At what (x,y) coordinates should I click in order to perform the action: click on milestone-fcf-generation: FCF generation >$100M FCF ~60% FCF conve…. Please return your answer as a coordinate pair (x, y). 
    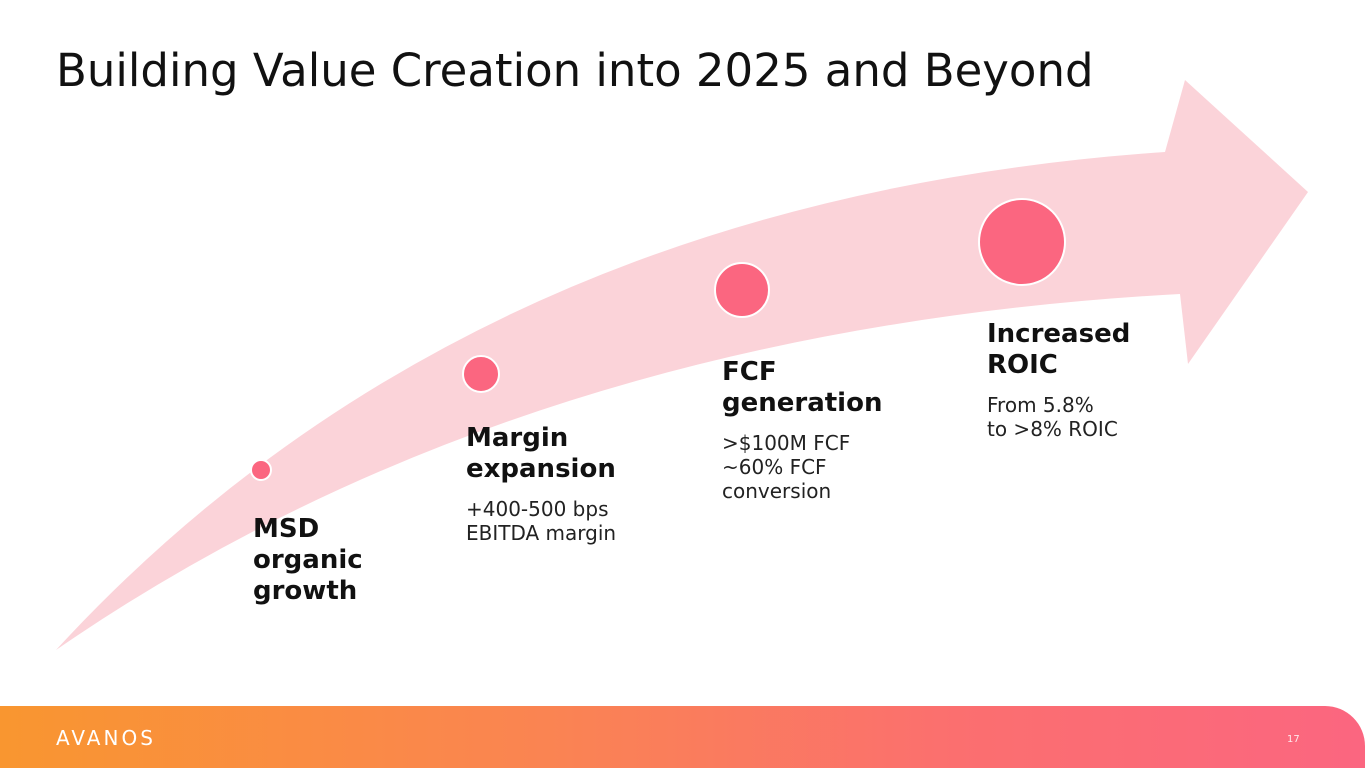
    Looking at the image, I should click on (802, 430).